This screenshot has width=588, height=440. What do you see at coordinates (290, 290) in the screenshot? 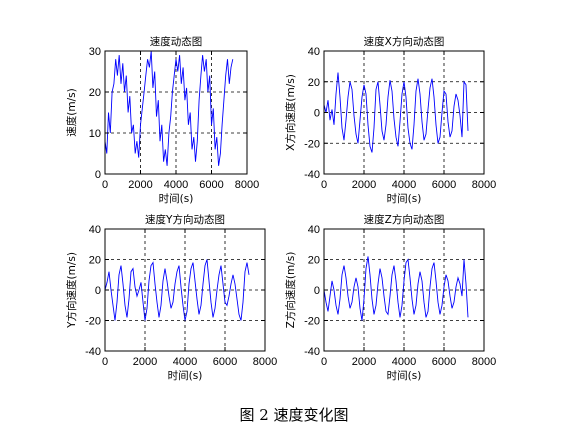
I see `y-axis-label: Z方向速度(m/s)` at bounding box center [290, 290].